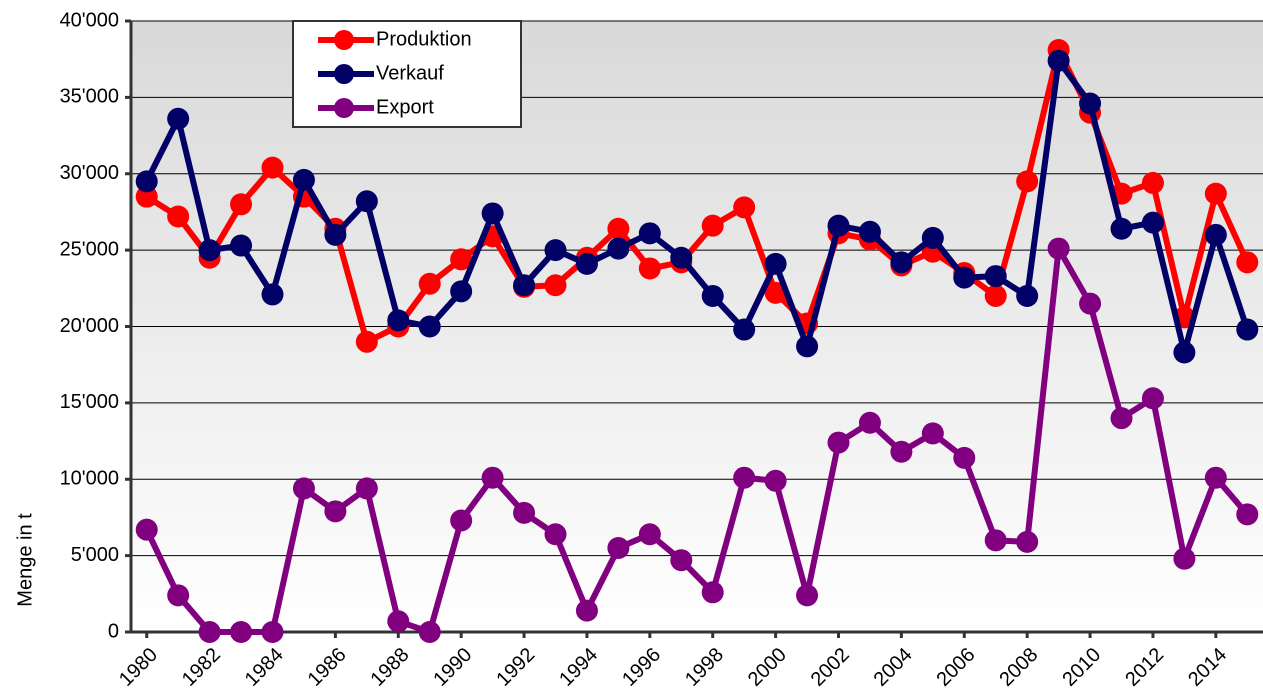 The image size is (1263, 696). What do you see at coordinates (25, 560) in the screenshot?
I see `y-axis-title: Menge in t` at bounding box center [25, 560].